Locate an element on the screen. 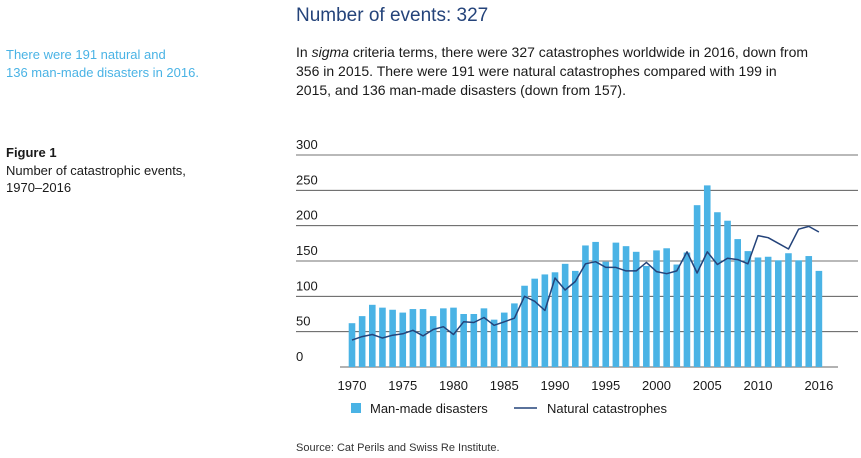  figure-caption-line: Number of catastrophic events, is located at coordinates (96, 170).